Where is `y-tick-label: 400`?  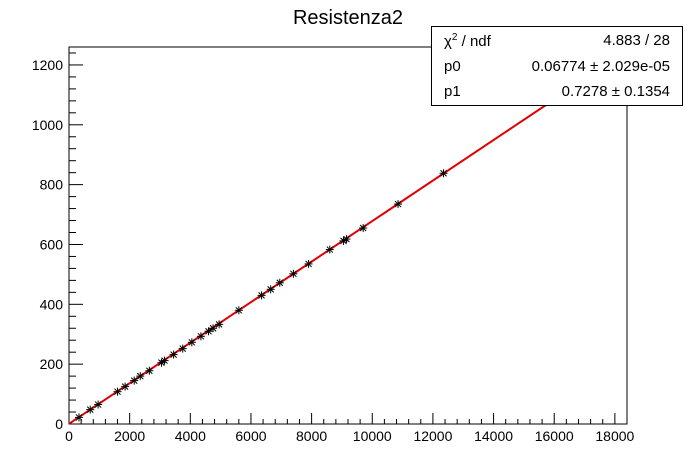 y-tick-label: 400 is located at coordinates (52, 304).